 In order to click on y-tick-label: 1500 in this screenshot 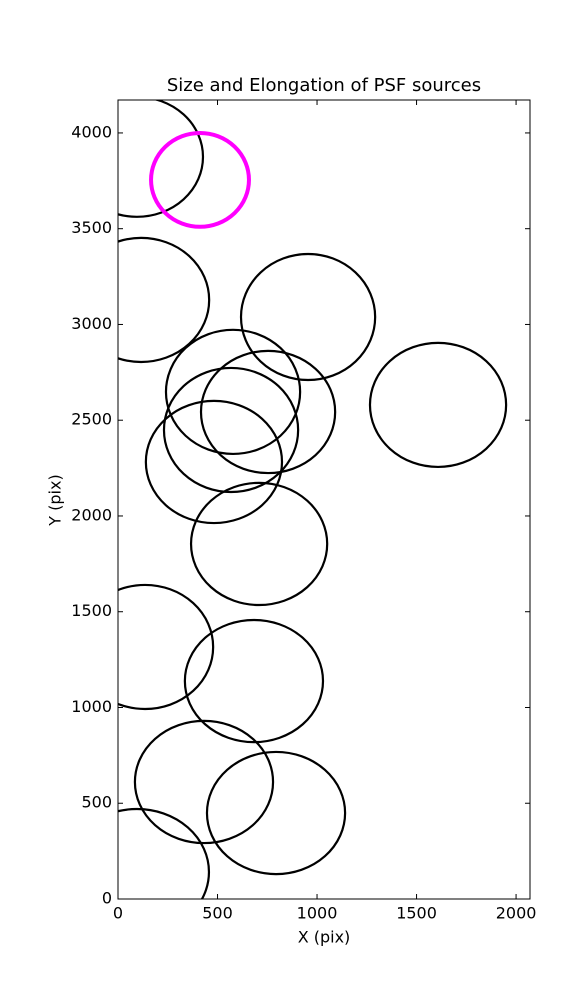, I will do `click(91, 610)`.